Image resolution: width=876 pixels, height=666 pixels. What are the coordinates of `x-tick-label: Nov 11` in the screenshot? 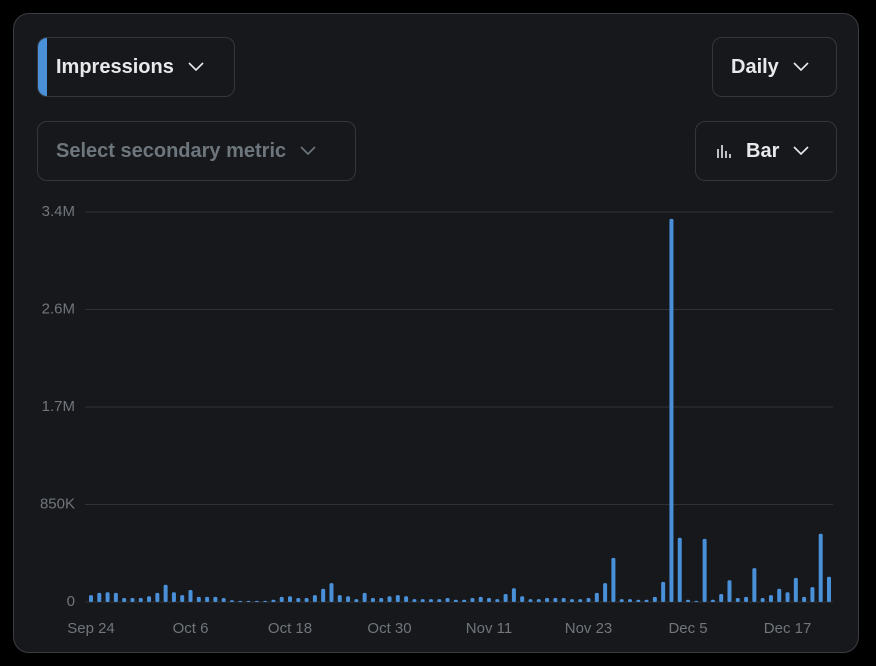 It's located at (489, 628).